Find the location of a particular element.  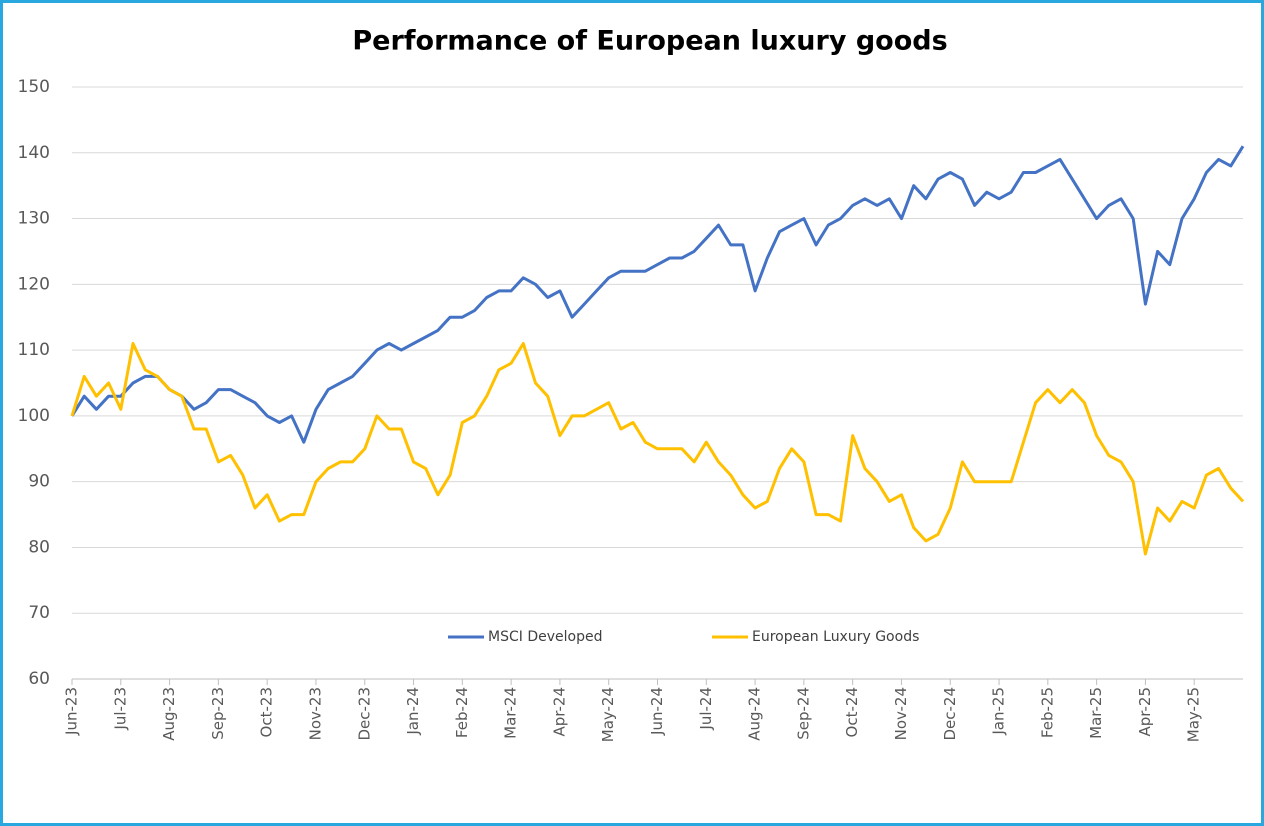

x-tick-label: Feb-25 is located at coordinates (1047, 712).